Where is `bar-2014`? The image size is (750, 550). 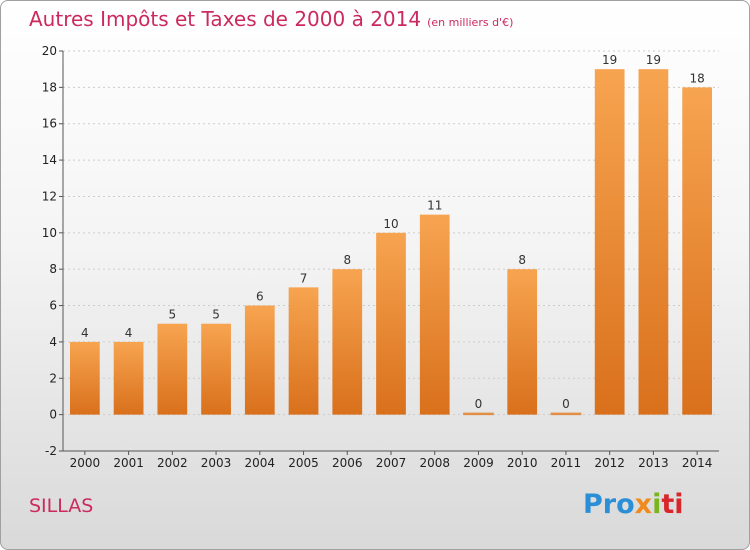 bar-2014 is located at coordinates (697, 251).